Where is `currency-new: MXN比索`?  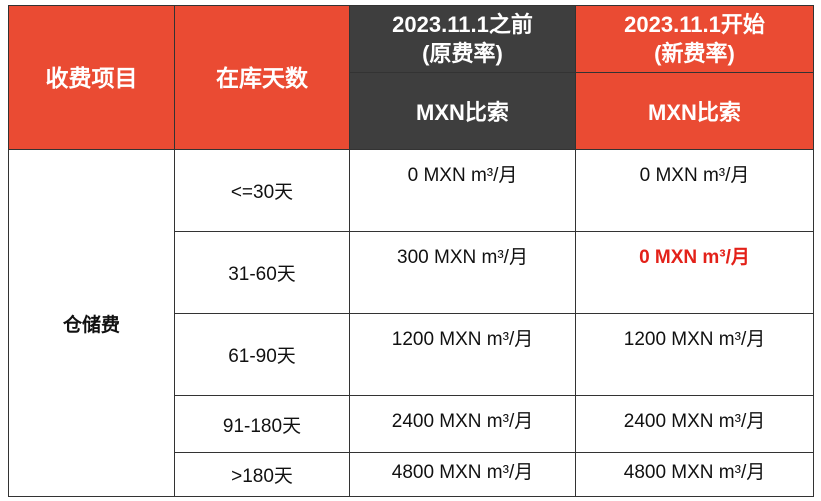 currency-new: MXN比索 is located at coordinates (694, 111).